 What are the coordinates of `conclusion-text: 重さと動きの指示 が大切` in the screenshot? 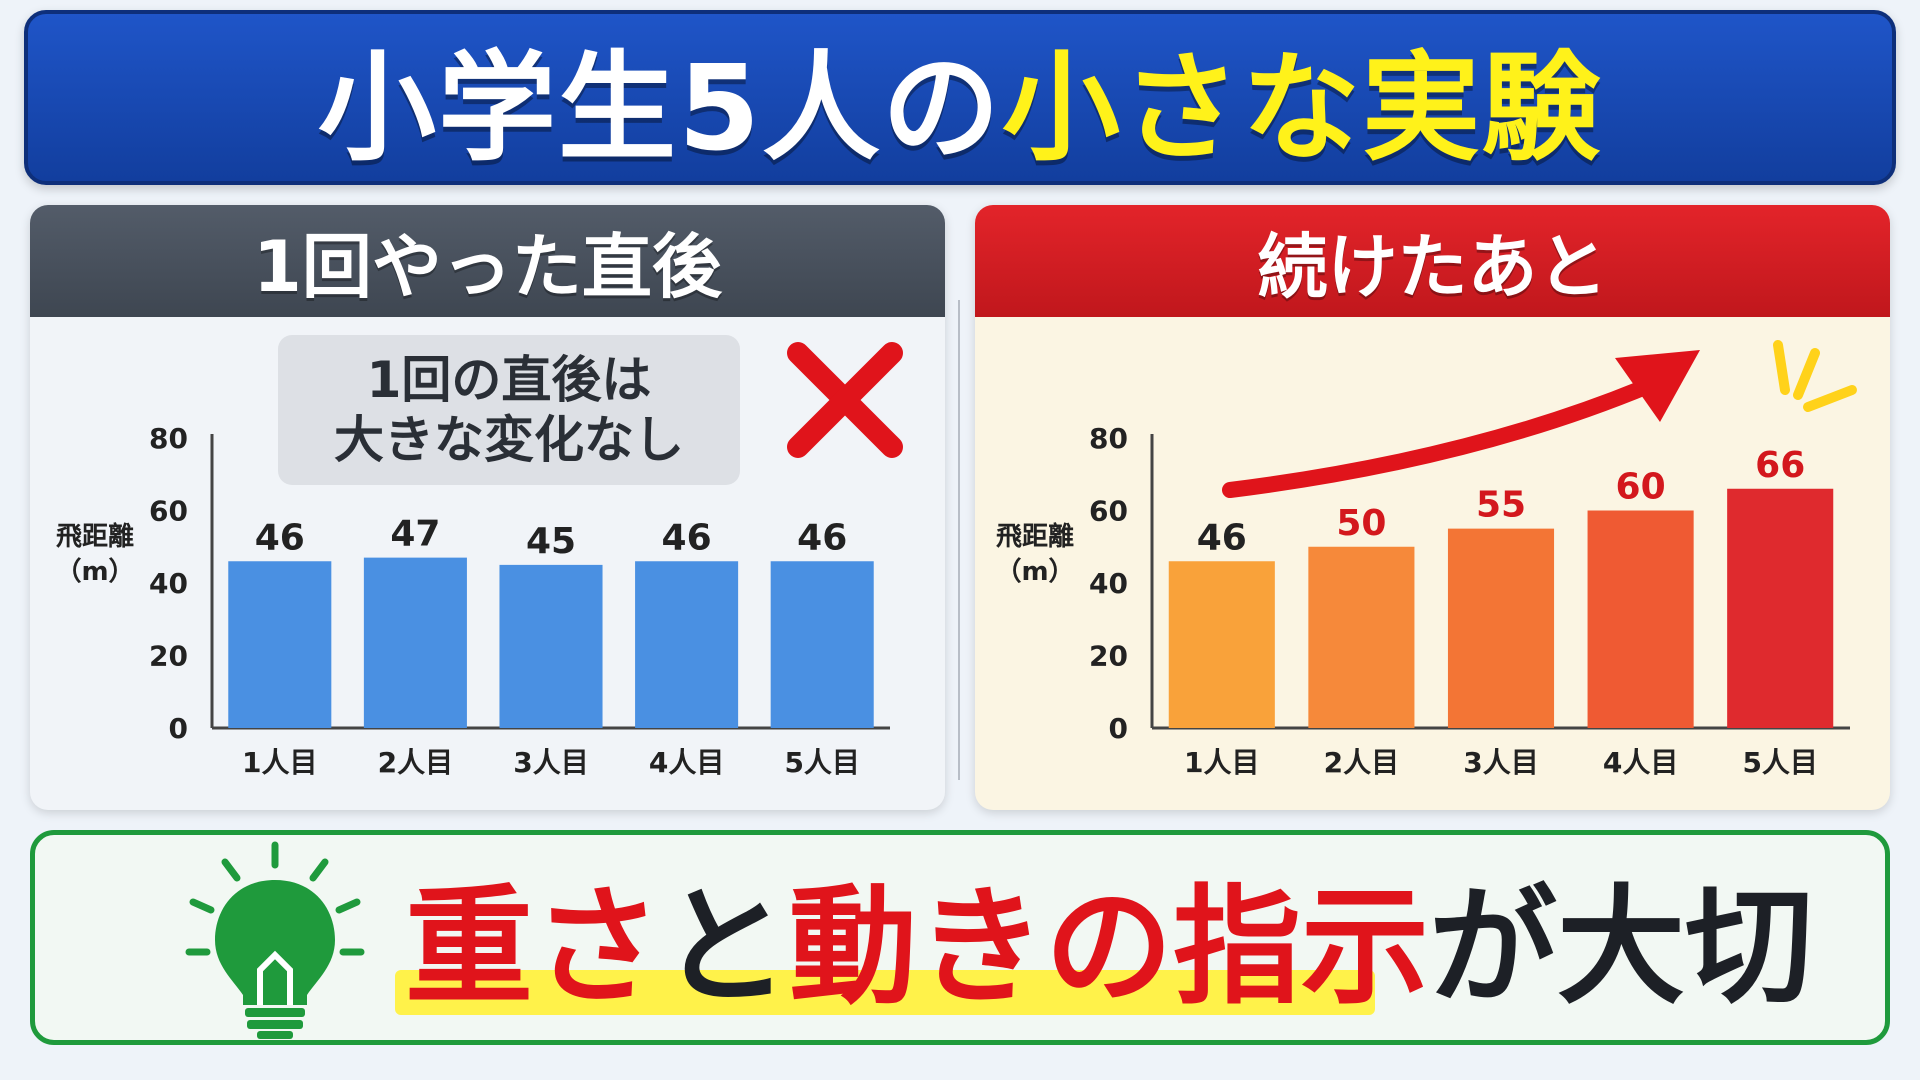 It's located at (1109, 936).